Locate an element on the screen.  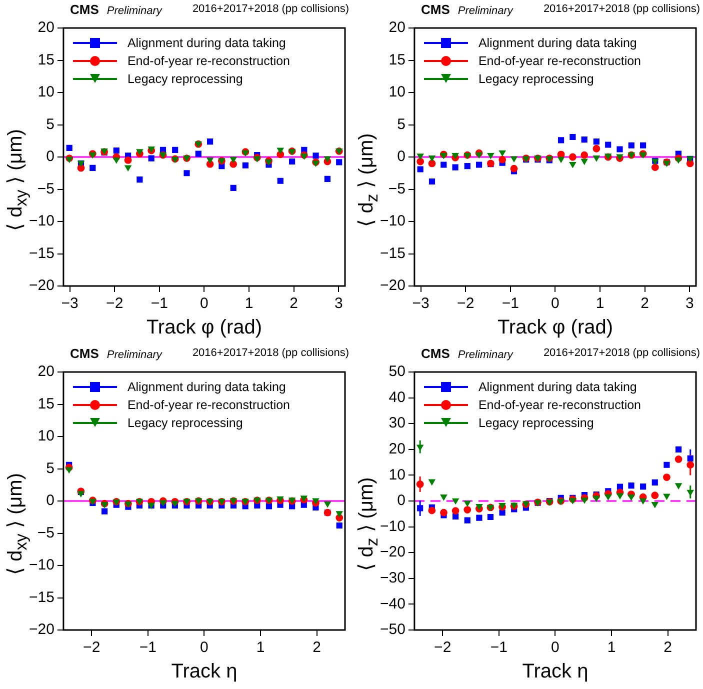
y-tick-label: −30 is located at coordinates (393, 578).